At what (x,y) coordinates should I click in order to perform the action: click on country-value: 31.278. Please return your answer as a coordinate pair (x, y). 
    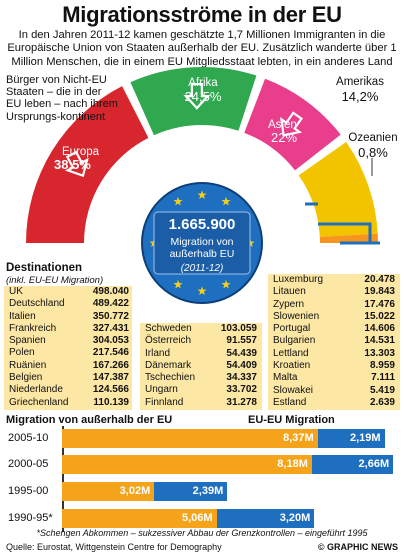
    Looking at the image, I should click on (241, 402).